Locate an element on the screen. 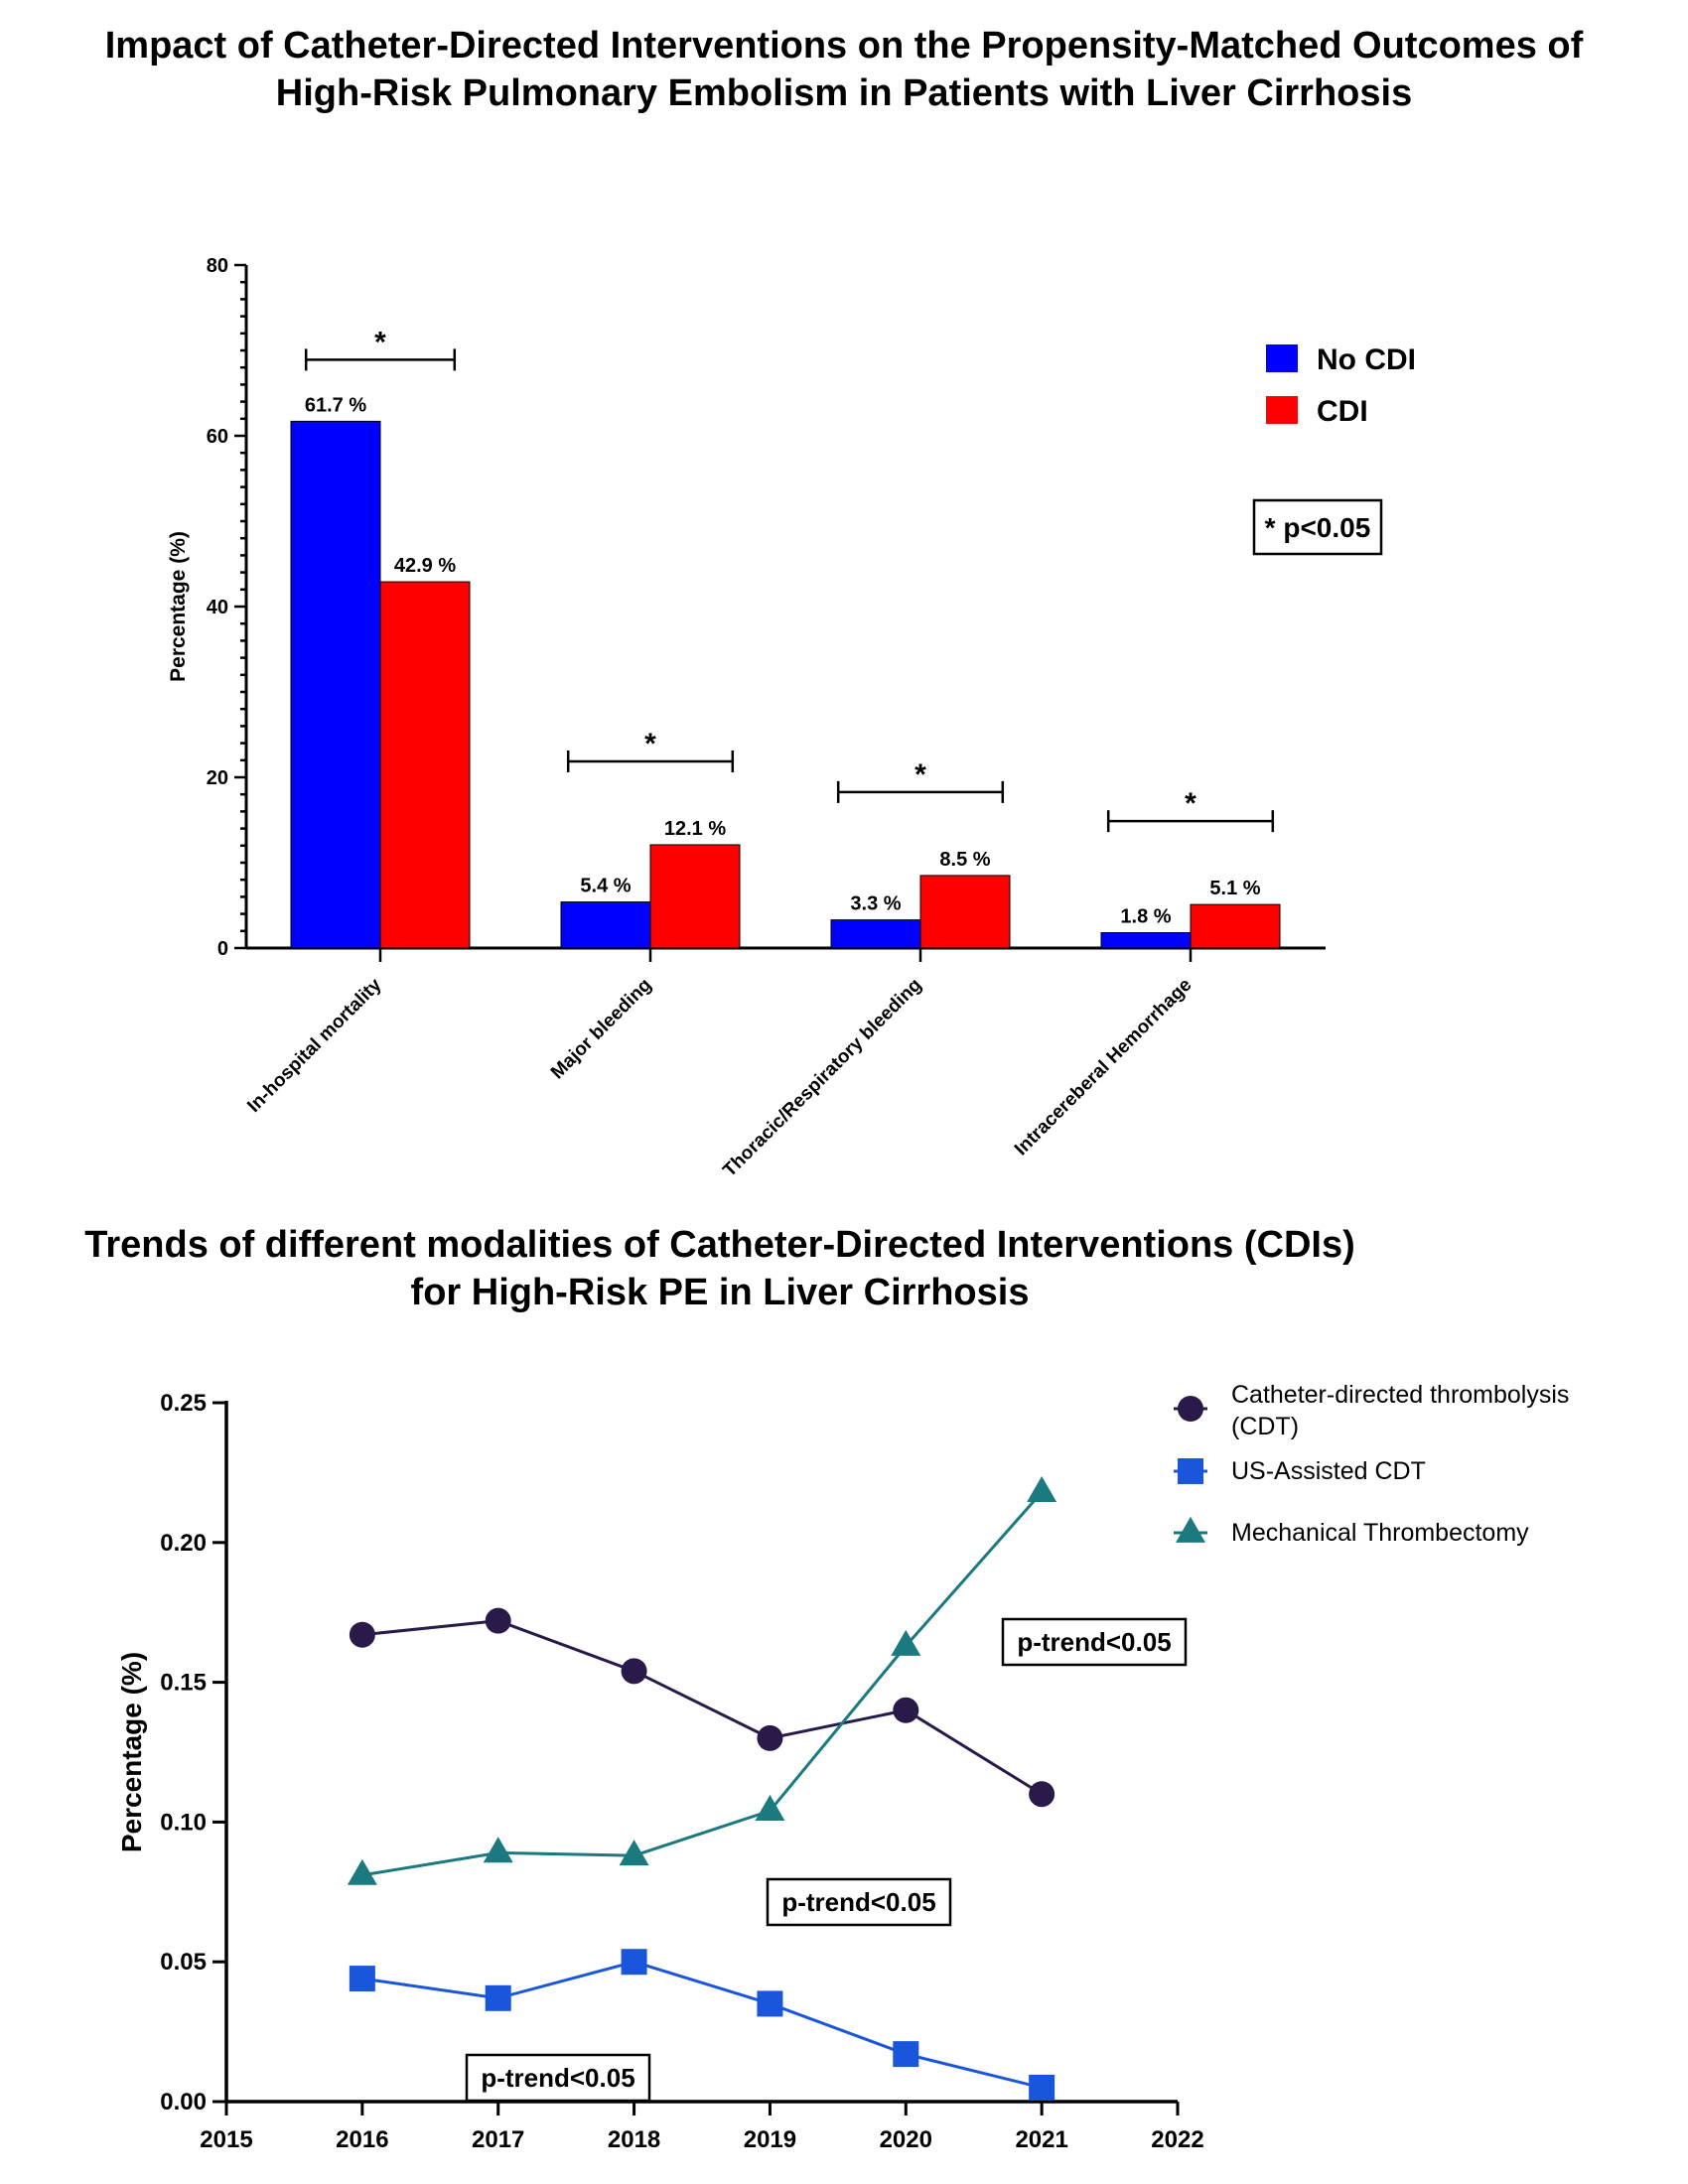 This screenshot has height=2184, width=1688. x-tick-label: 2016 is located at coordinates (362, 2139).